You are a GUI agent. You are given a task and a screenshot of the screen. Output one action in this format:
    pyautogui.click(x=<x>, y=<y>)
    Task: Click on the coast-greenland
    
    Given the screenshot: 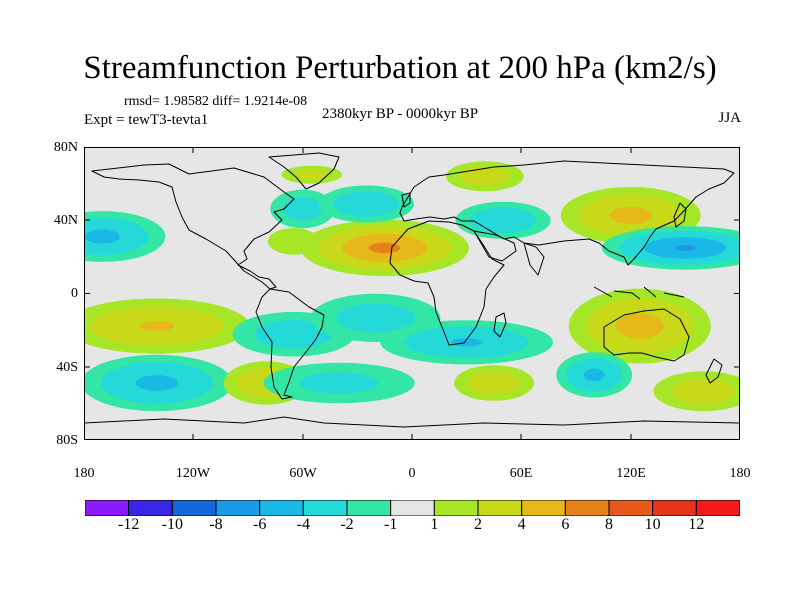 What is the action you would take?
    pyautogui.click(x=304, y=171)
    